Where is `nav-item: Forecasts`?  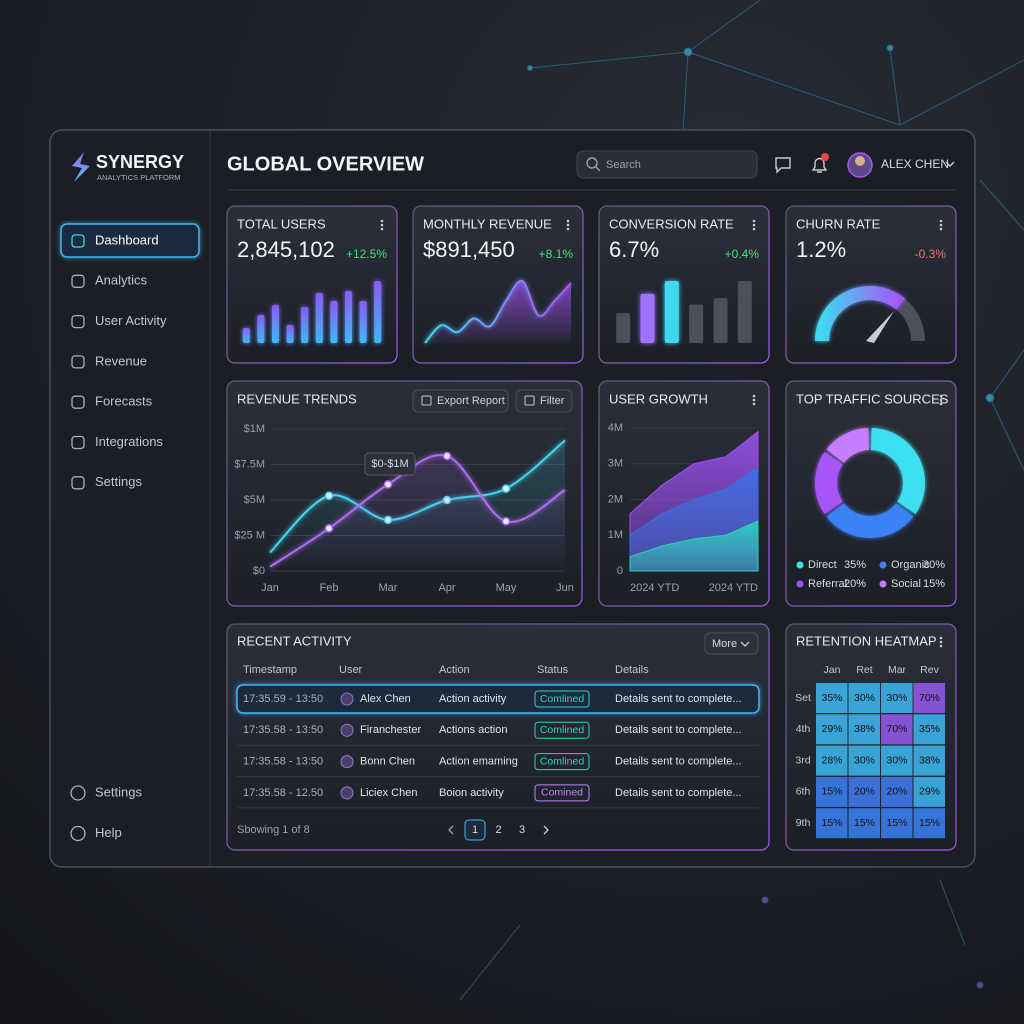 nav-item: Forecasts is located at coordinates (124, 401).